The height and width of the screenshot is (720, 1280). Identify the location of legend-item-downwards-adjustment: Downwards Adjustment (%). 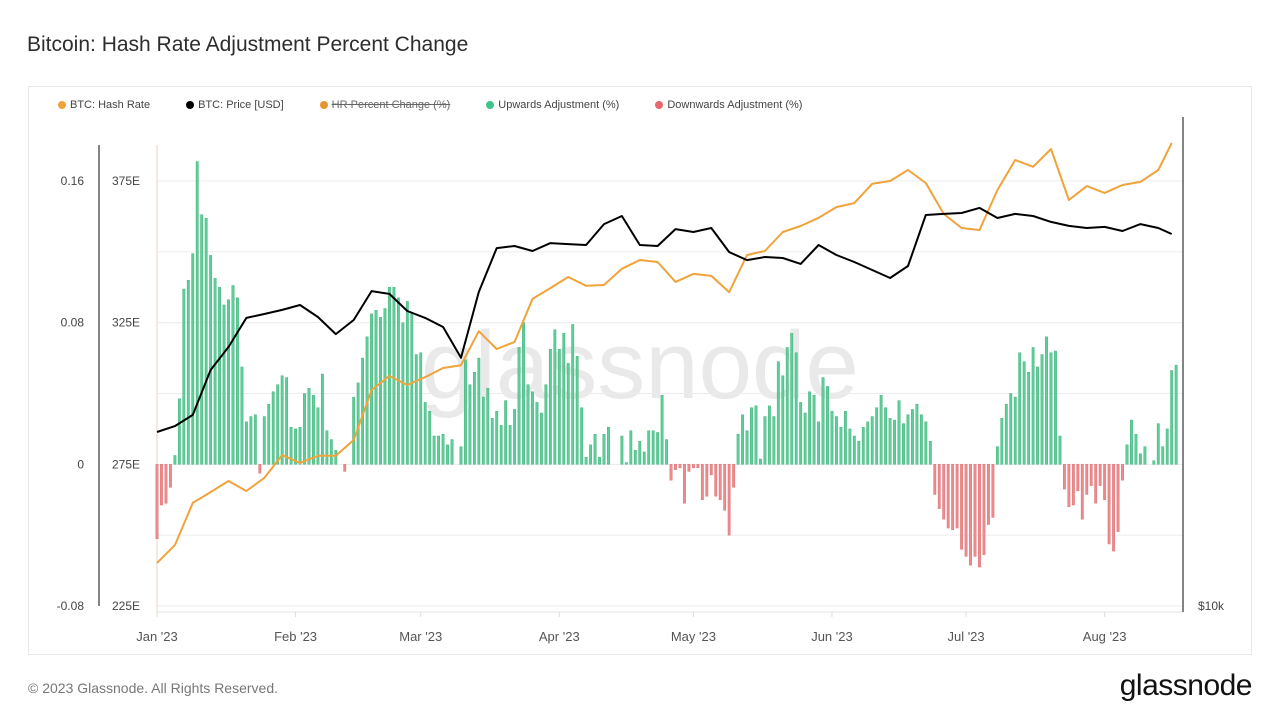
(728, 105).